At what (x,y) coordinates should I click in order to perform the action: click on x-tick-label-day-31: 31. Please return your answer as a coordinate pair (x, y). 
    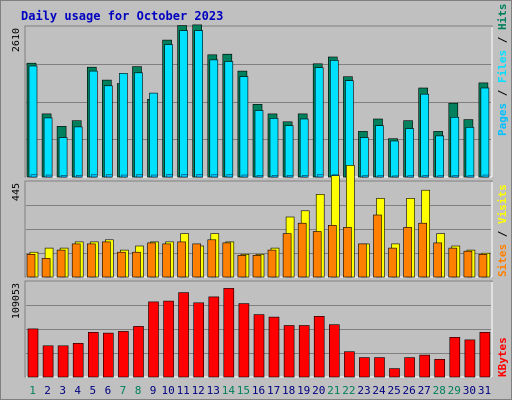
    Looking at the image, I should click on (484, 390).